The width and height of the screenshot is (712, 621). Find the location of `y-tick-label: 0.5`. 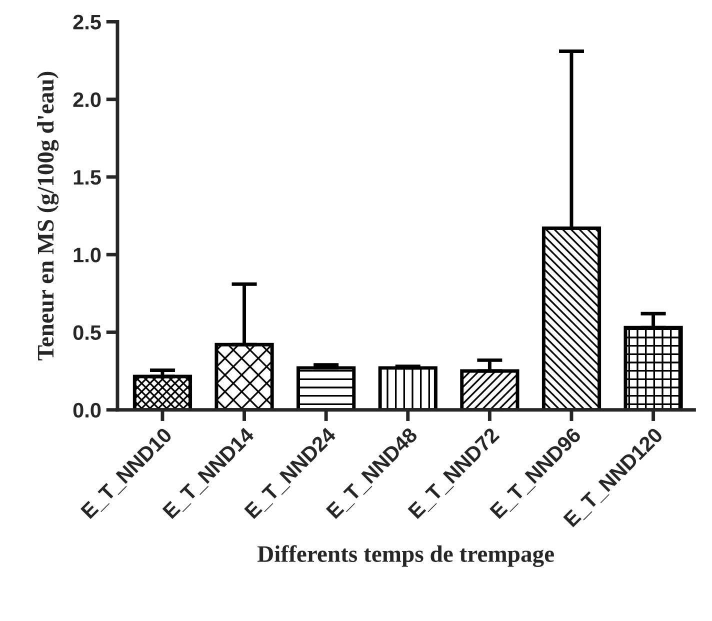

y-tick-label: 0.5 is located at coordinates (87, 332).